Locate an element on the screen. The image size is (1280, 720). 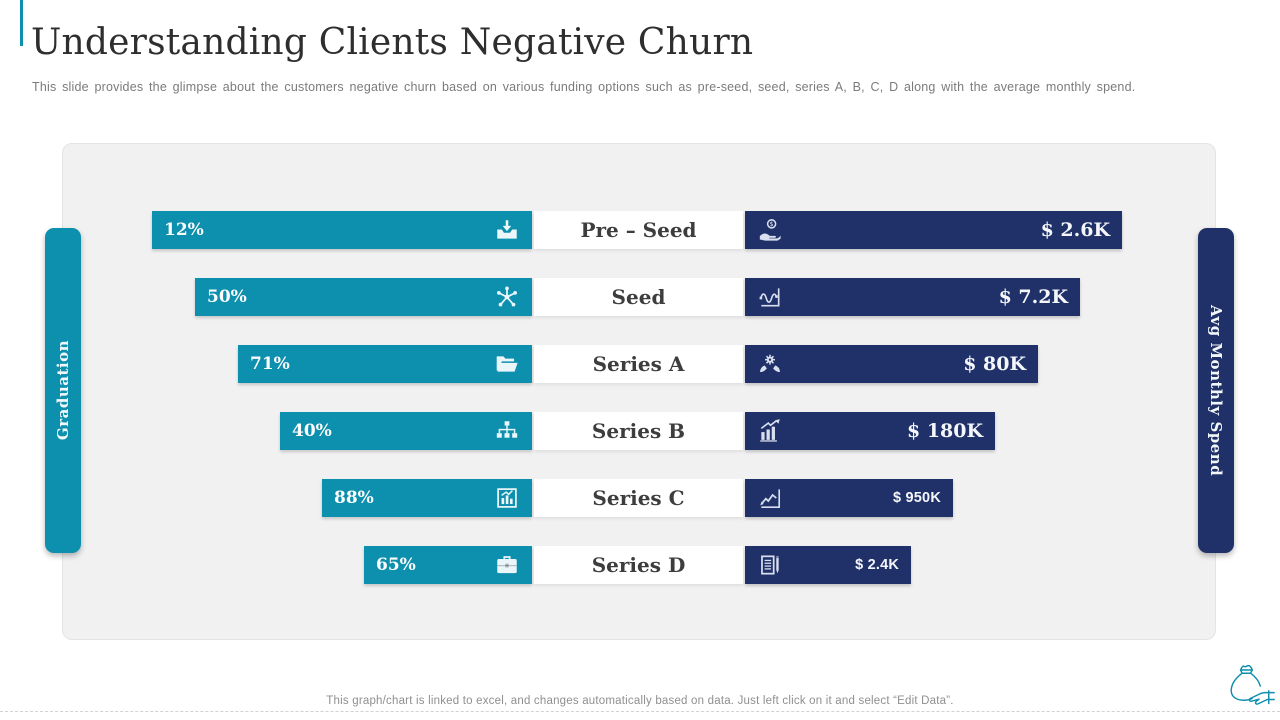
spend-value: $ 180K is located at coordinates (944, 431).